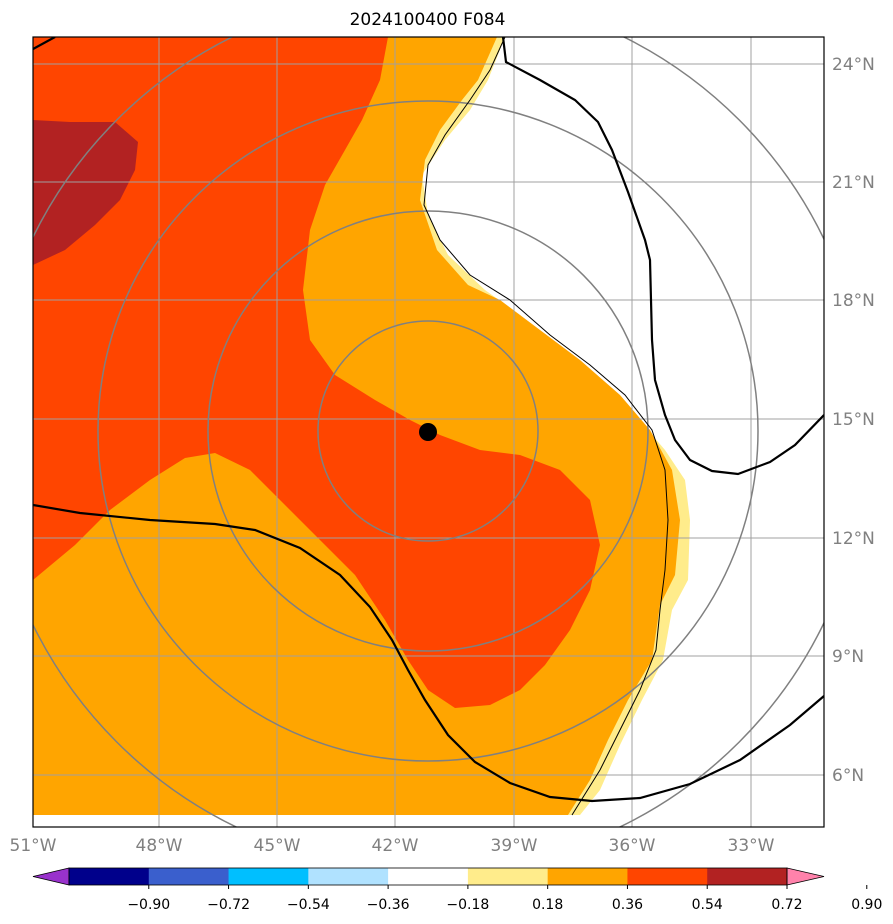 The image size is (893, 924). I want to click on lat-label: 21°N, so click(853, 183).